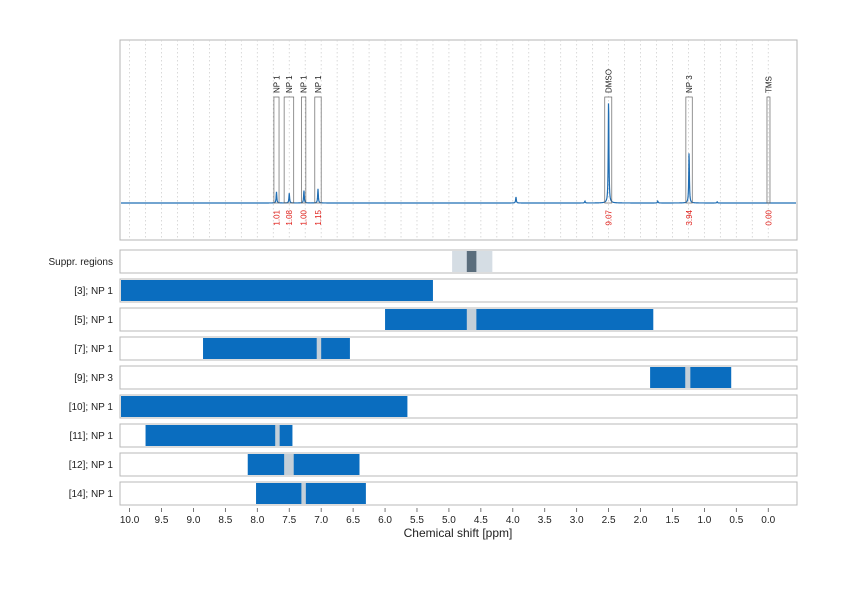  Describe the element at coordinates (736, 520) in the screenshot. I see `x-tick-label: 0.5` at that location.